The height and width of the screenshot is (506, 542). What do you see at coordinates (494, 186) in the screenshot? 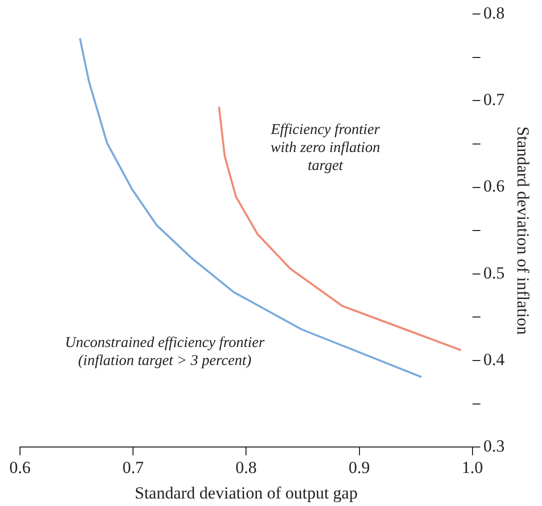
I see `y-tick-label: 0.6` at bounding box center [494, 186].